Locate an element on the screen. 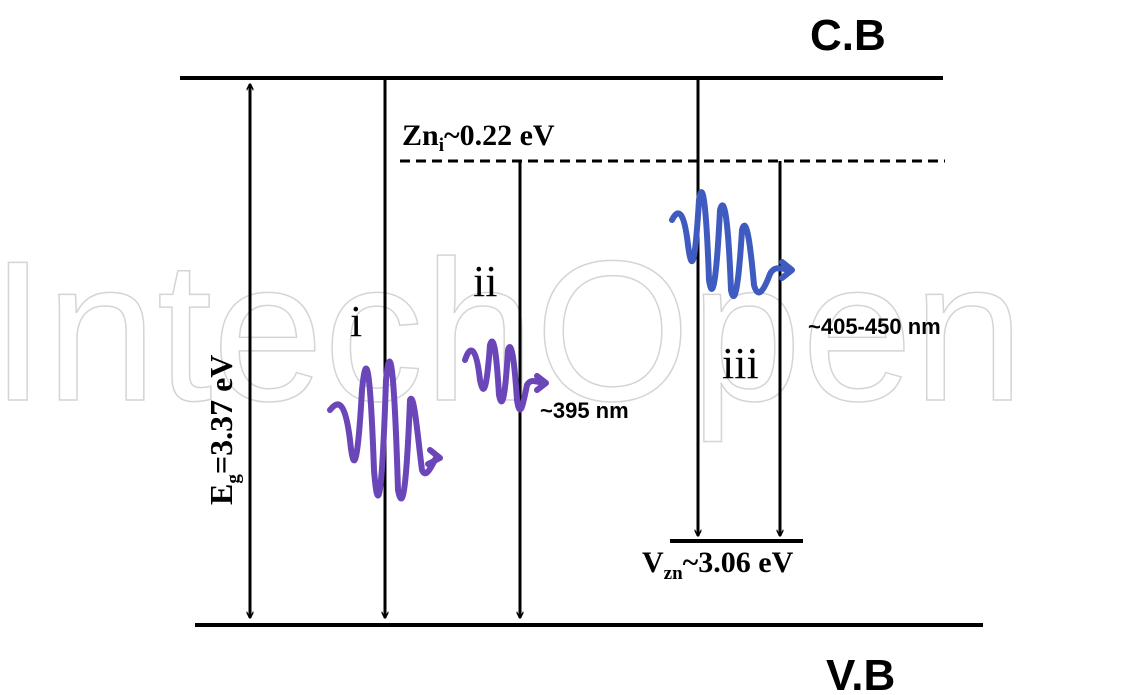 The width and height of the screenshot is (1145, 695). band-gap-label: Eg=3.37 eV is located at coordinates (223, 430).